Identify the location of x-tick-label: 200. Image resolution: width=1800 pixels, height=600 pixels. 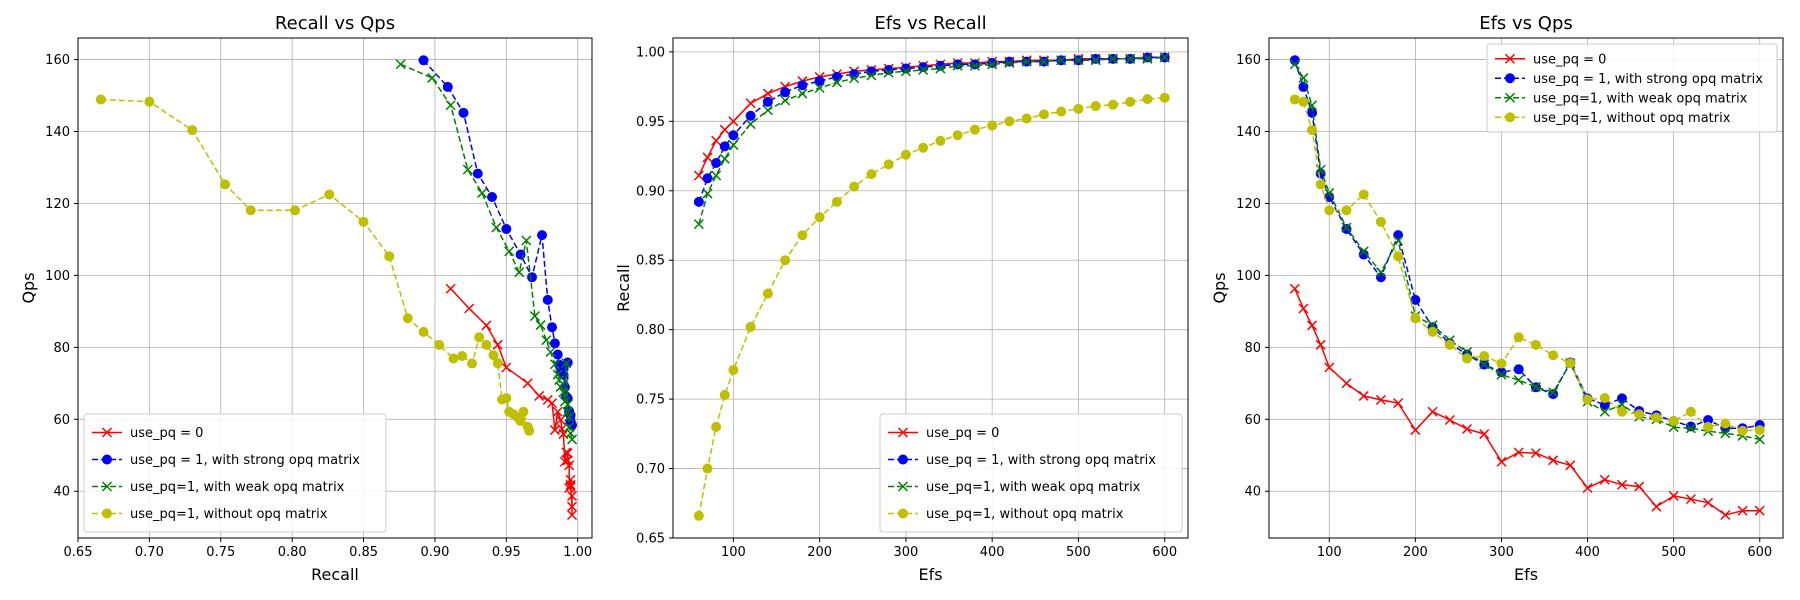
(819, 552).